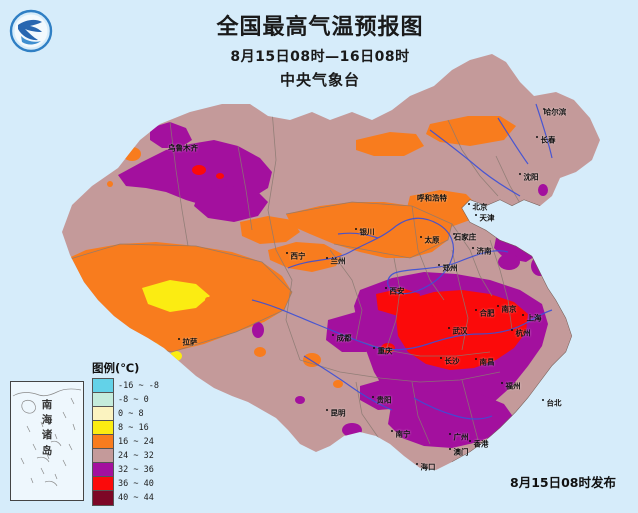 This screenshot has width=638, height=513. What do you see at coordinates (136, 484) in the screenshot?
I see `legend-label: 36 ~ 40` at bounding box center [136, 484].